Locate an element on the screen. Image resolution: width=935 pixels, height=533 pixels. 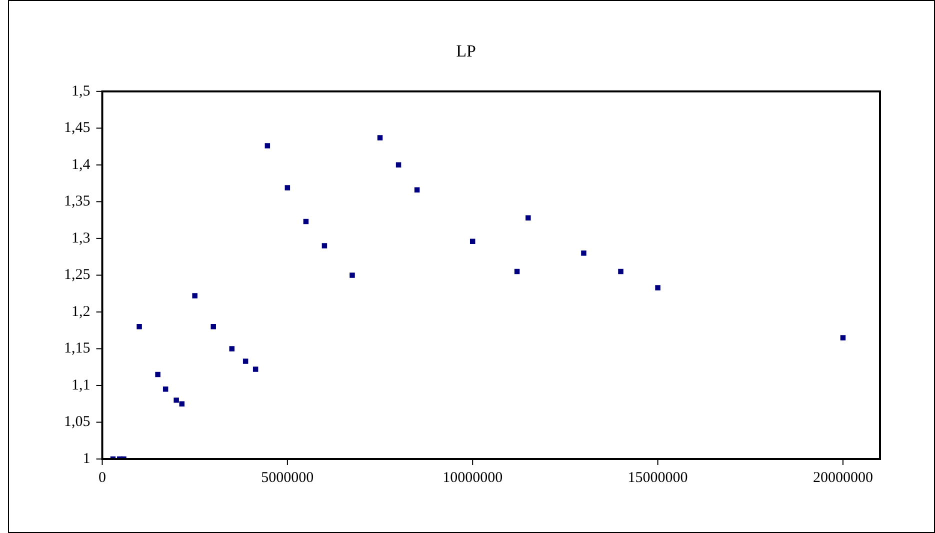
y-tick-label: 1,45 is located at coordinates (77, 128).